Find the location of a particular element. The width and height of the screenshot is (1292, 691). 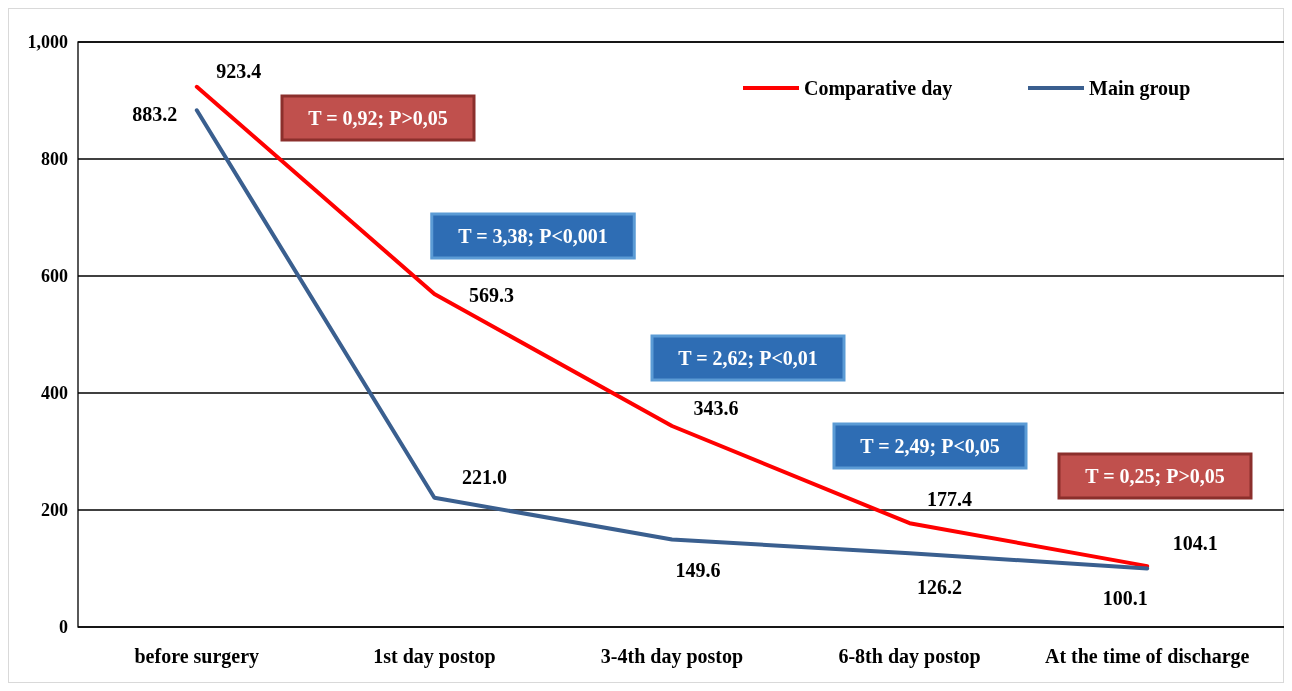

data-label: 126.2 is located at coordinates (940, 587).